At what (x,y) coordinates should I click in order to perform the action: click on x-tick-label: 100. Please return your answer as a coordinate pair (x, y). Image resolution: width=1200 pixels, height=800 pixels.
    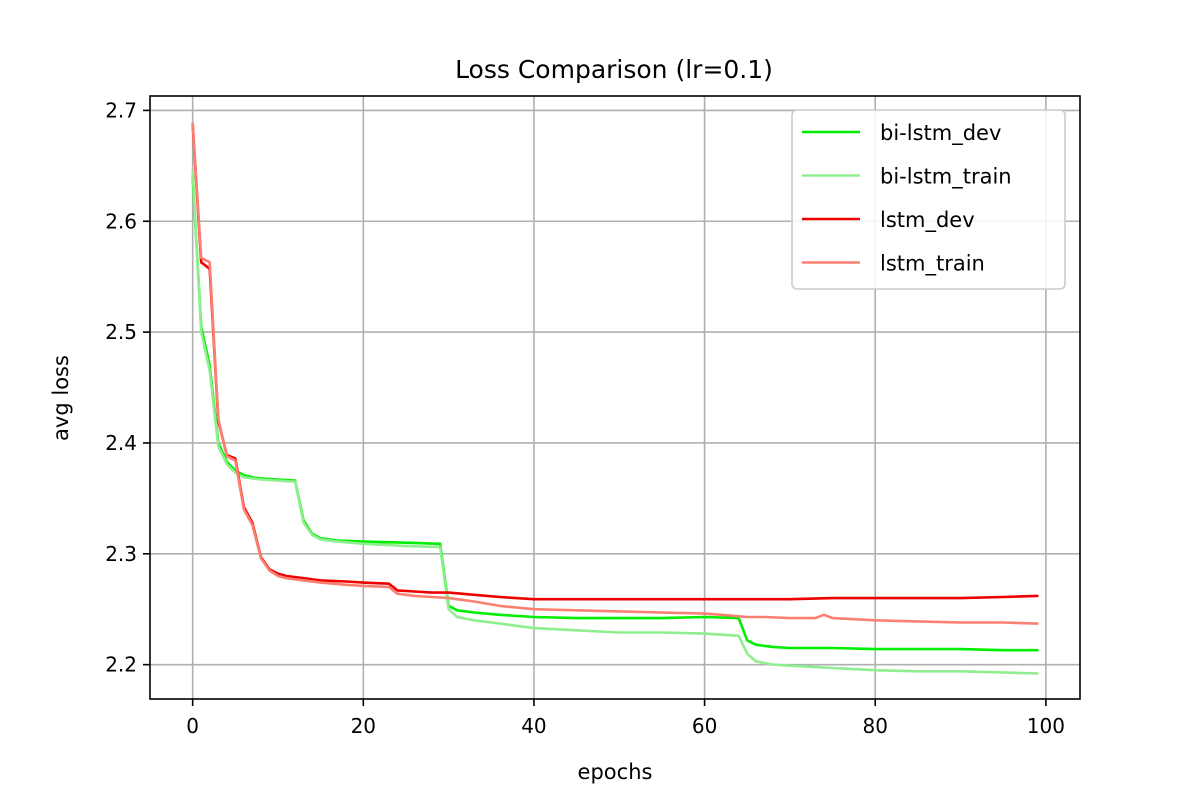
    Looking at the image, I should click on (1046, 726).